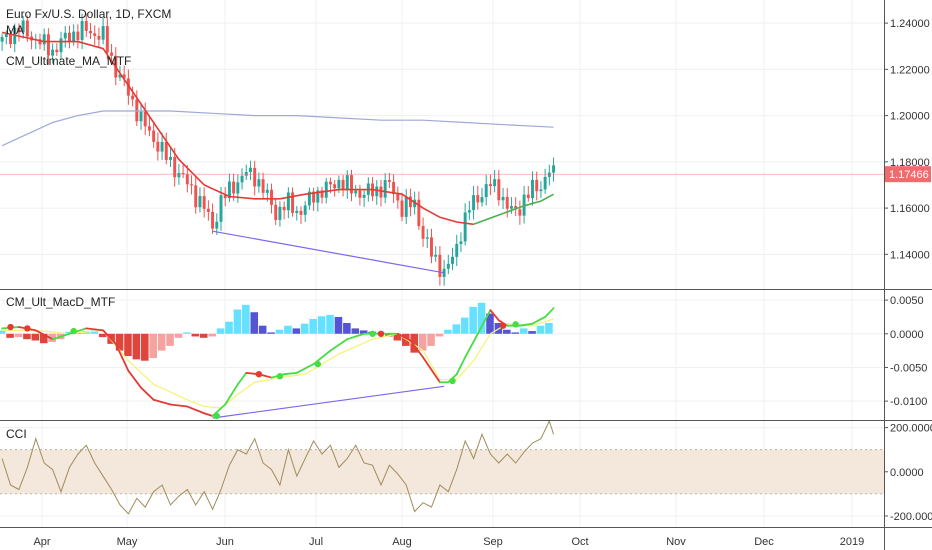 This screenshot has width=932, height=550. Describe the element at coordinates (852, 542) in the screenshot. I see `month-label: 2019` at that location.